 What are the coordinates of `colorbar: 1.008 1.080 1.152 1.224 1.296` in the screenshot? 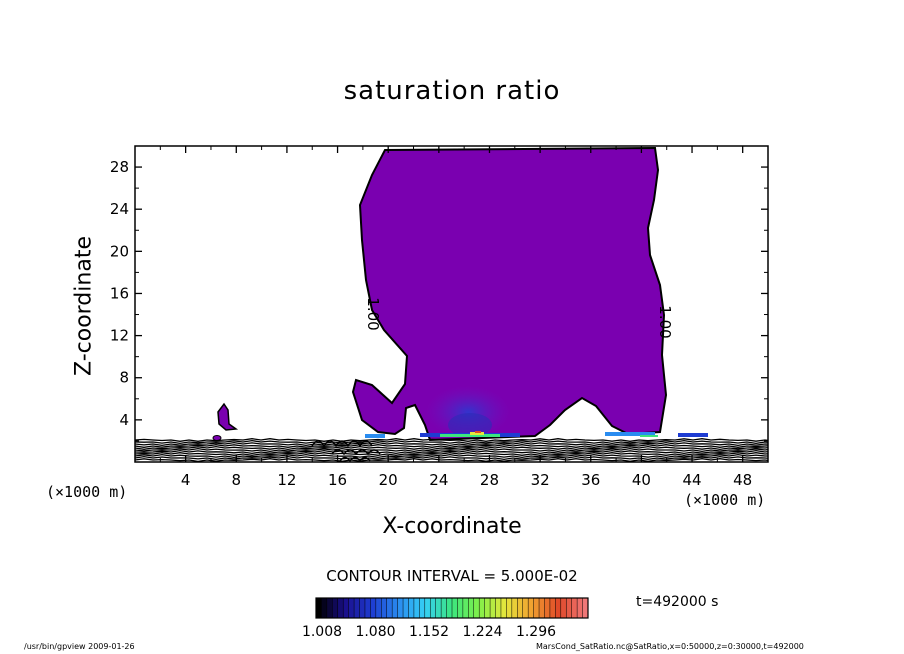 It's located at (445, 618).